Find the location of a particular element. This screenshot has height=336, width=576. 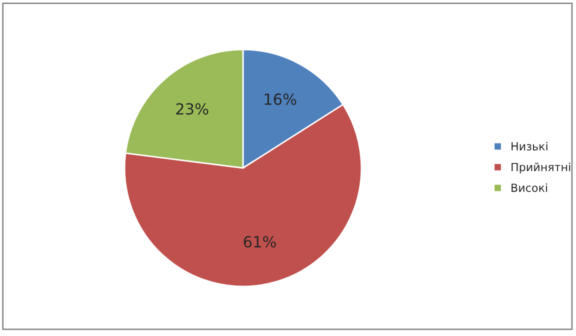

legend-label: Низькі is located at coordinates (530, 146).